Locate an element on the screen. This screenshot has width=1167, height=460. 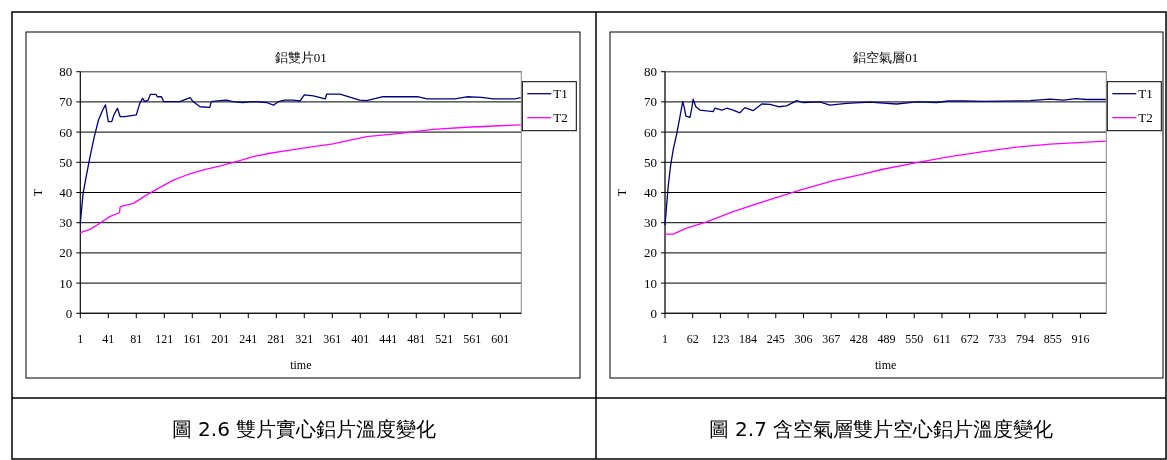
chart-title: 鋁雙片01 is located at coordinates (300, 57).